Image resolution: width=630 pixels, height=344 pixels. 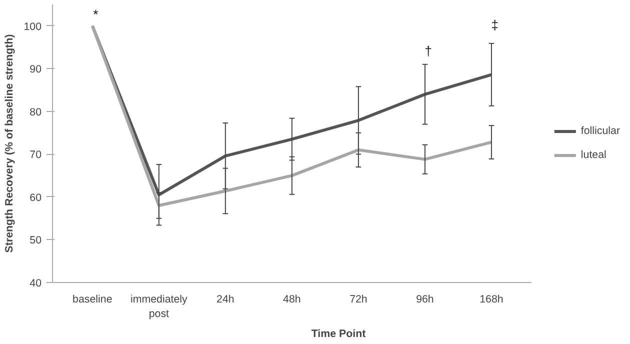 What do you see at coordinates (92, 300) in the screenshot?
I see `x-tick-label: baseline` at bounding box center [92, 300].